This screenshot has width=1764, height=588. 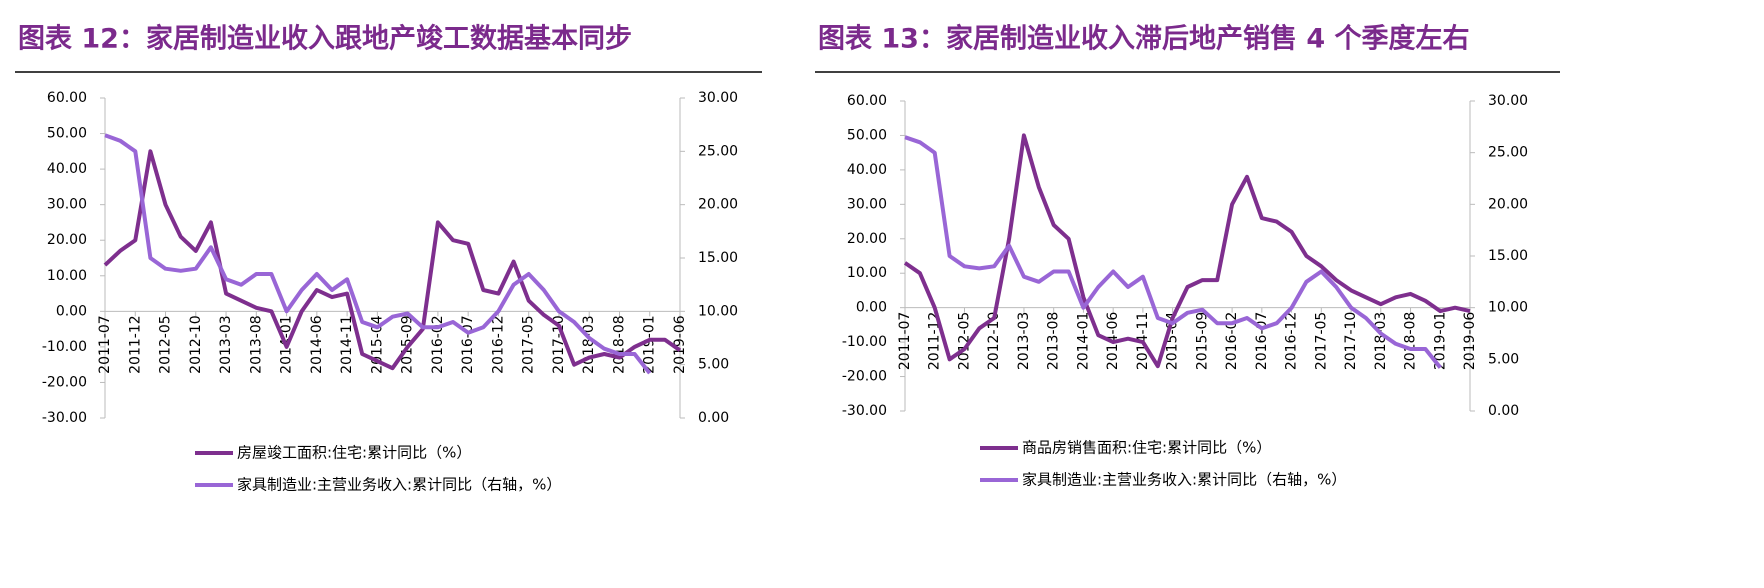 What do you see at coordinates (347, 344) in the screenshot?
I see `x-tick-label: 2014-11` at bounding box center [347, 344].